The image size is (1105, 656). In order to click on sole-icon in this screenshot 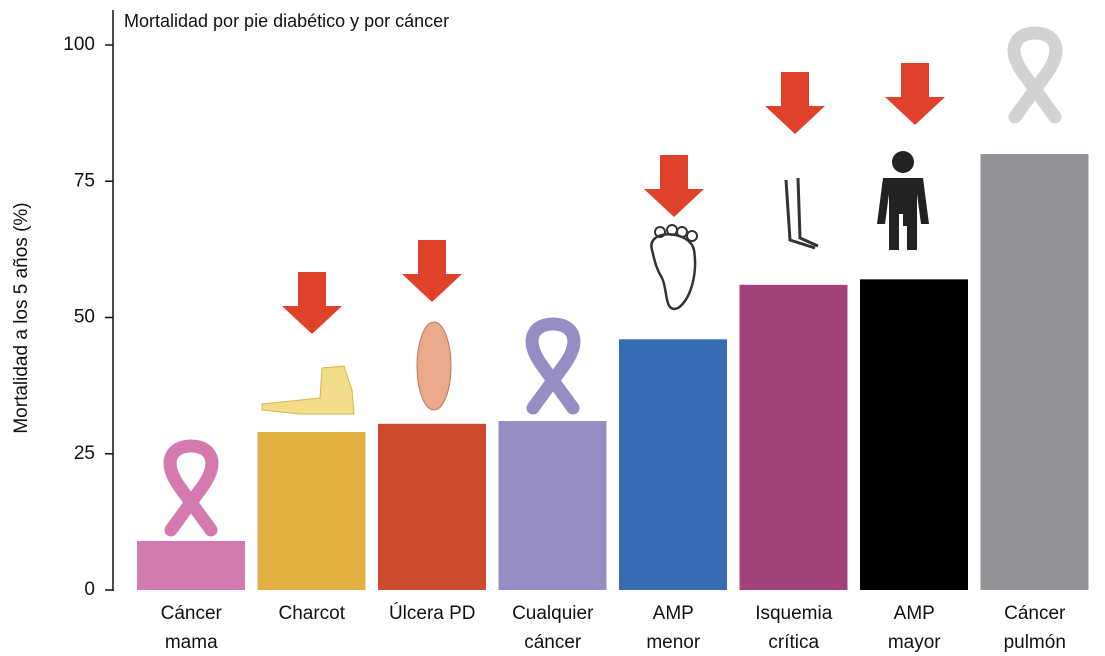, I will do `click(434, 366)`.